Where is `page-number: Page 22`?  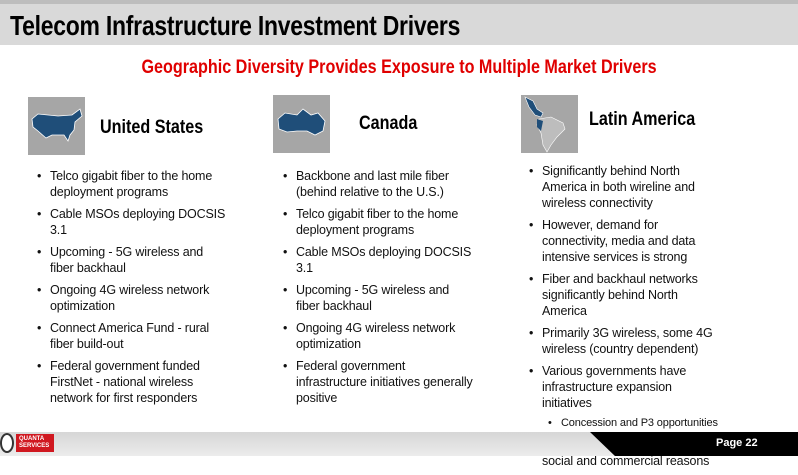
page-number: Page 22 is located at coordinates (737, 443).